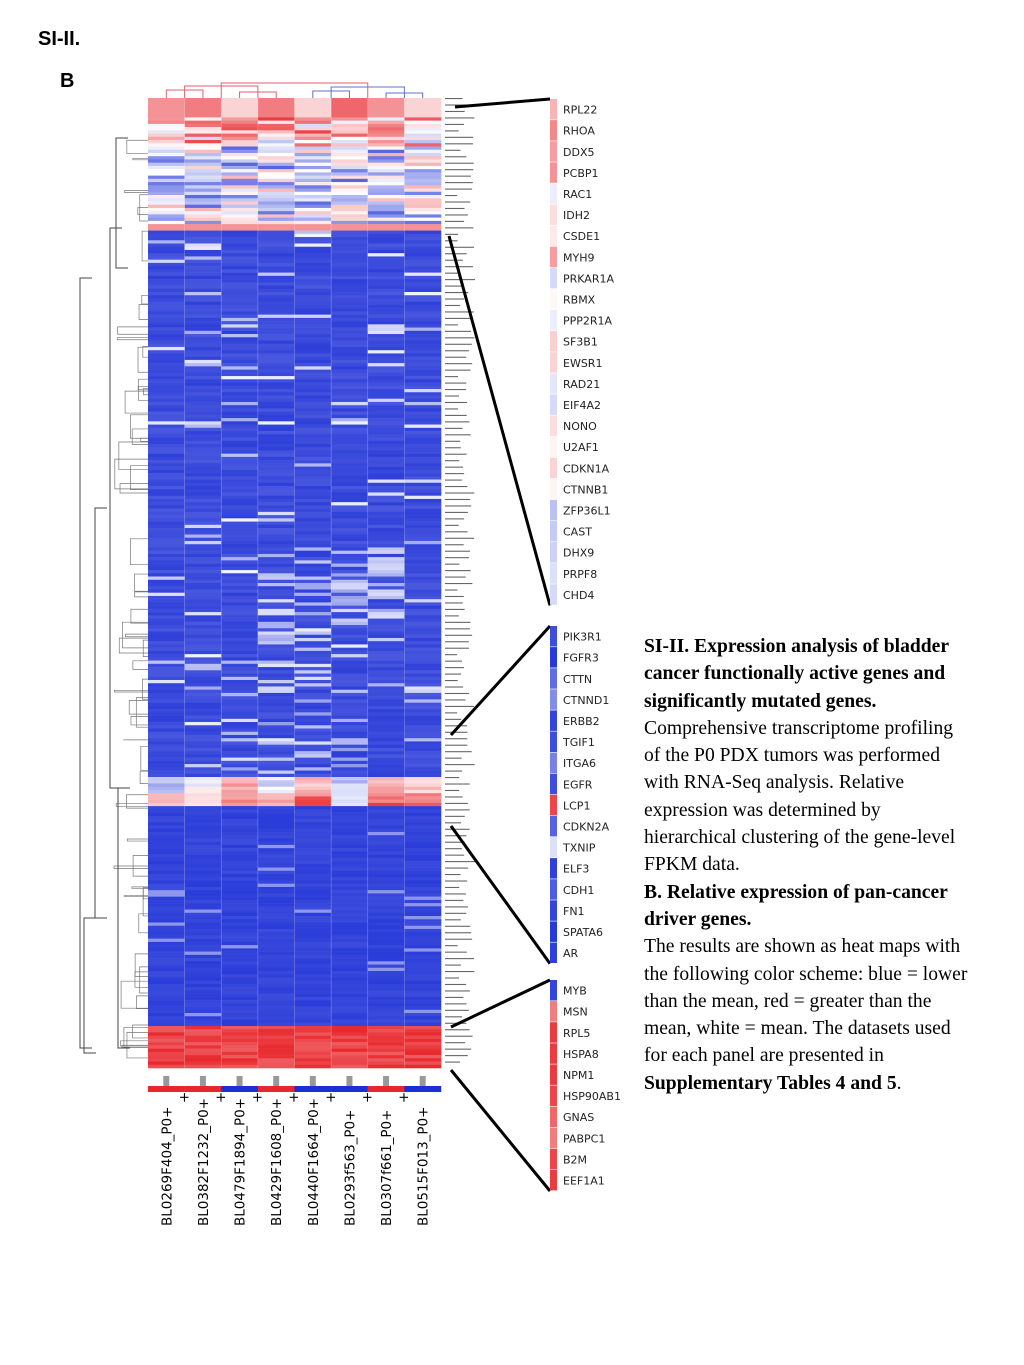 The image size is (1024, 1365). What do you see at coordinates (67, 81) in the screenshot?
I see `panel-label: B` at bounding box center [67, 81].